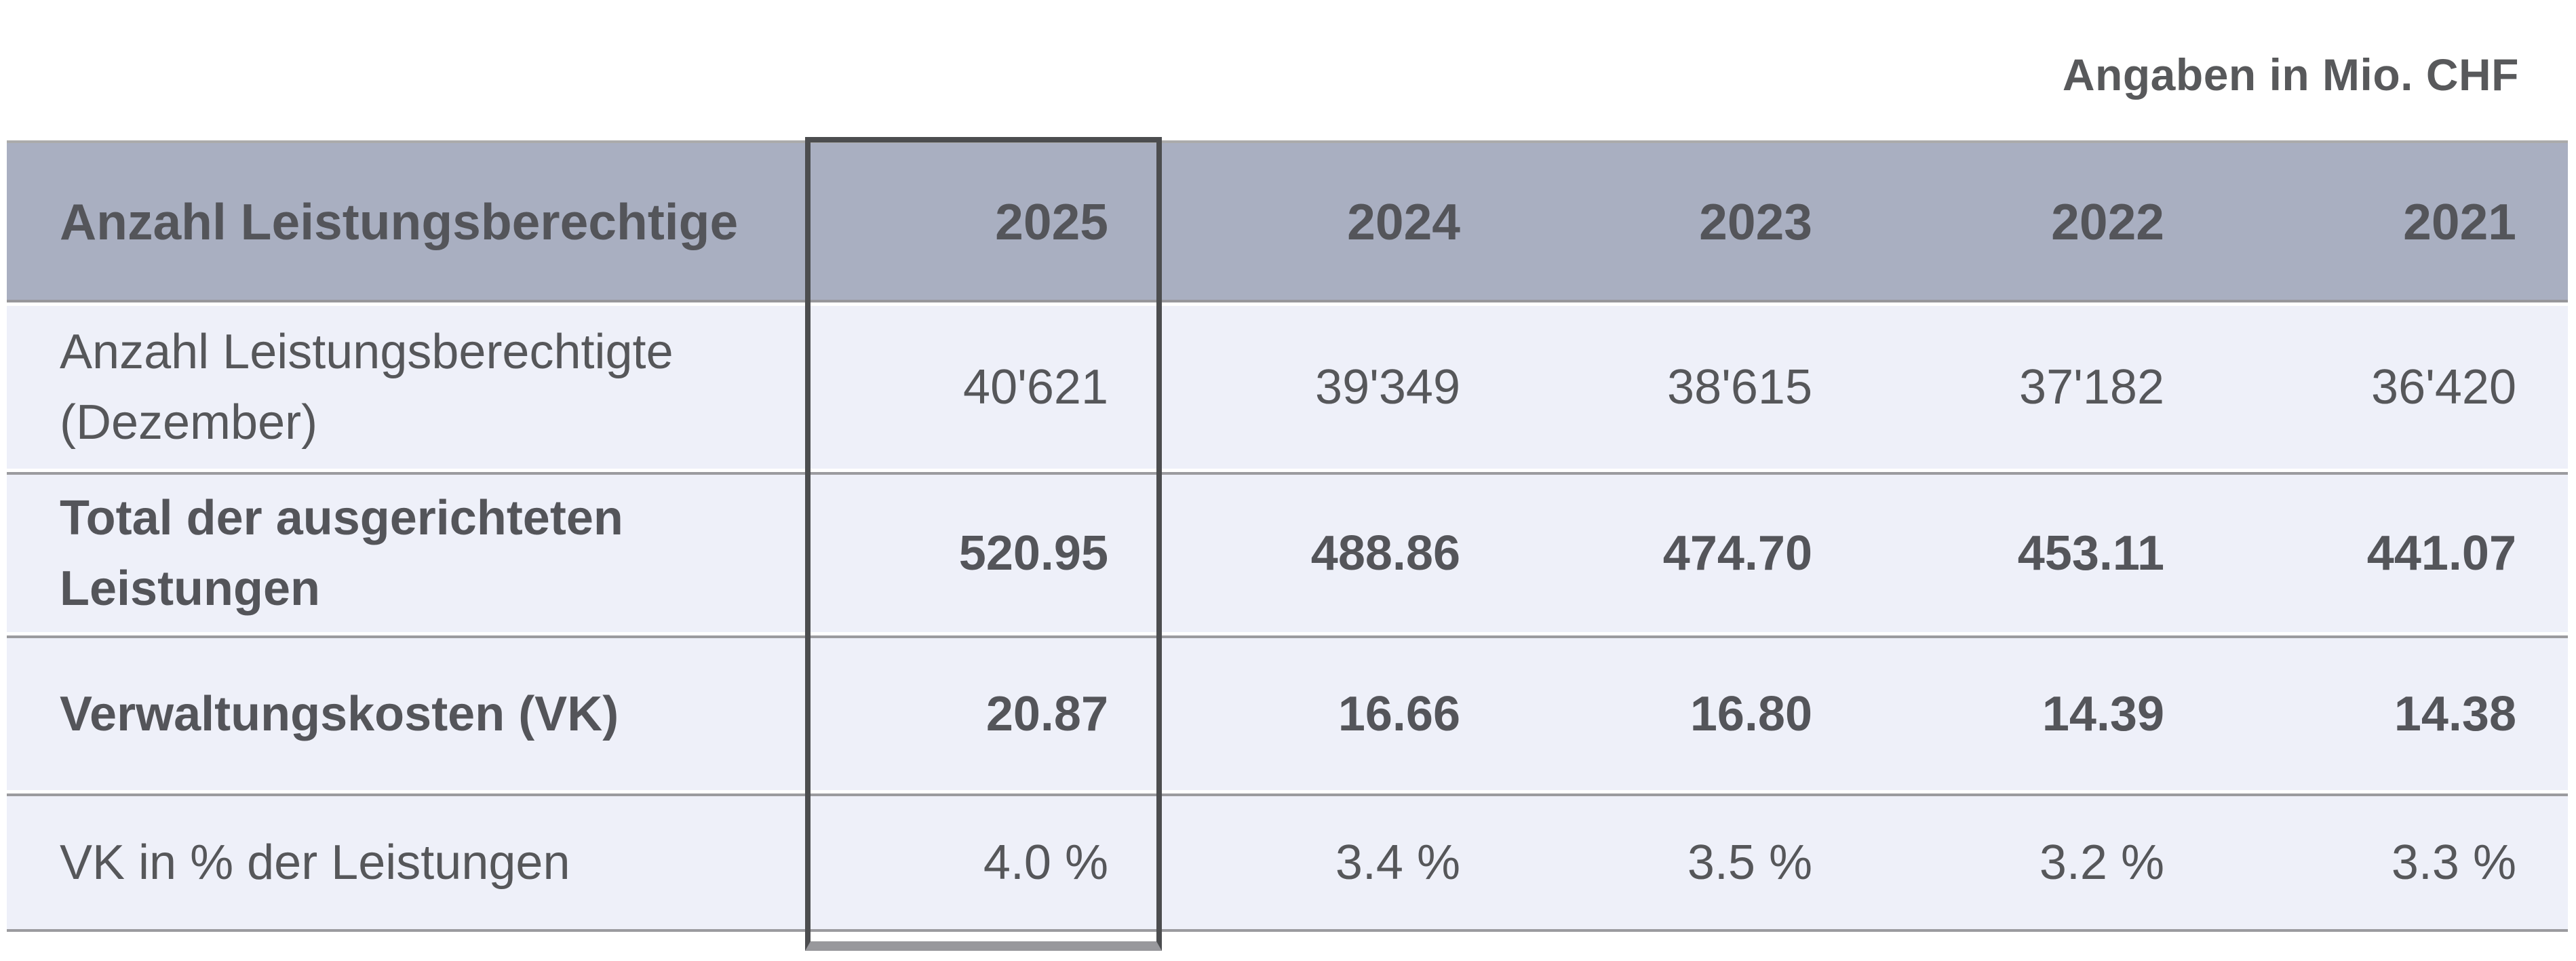 This screenshot has height=961, width=2576. What do you see at coordinates (2103, 713) in the screenshot?
I see `row-value: 14.39` at bounding box center [2103, 713].